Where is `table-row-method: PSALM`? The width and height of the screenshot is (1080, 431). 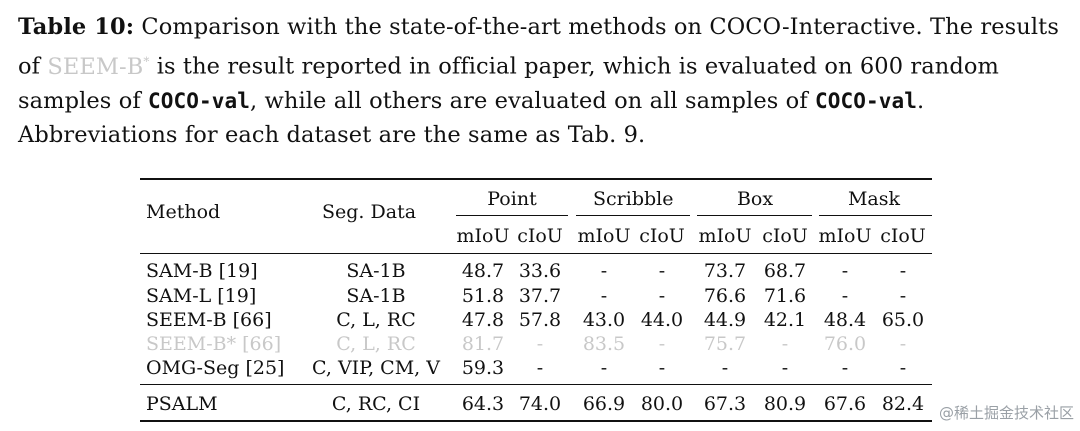 table-row-method: PSALM is located at coordinates (182, 404).